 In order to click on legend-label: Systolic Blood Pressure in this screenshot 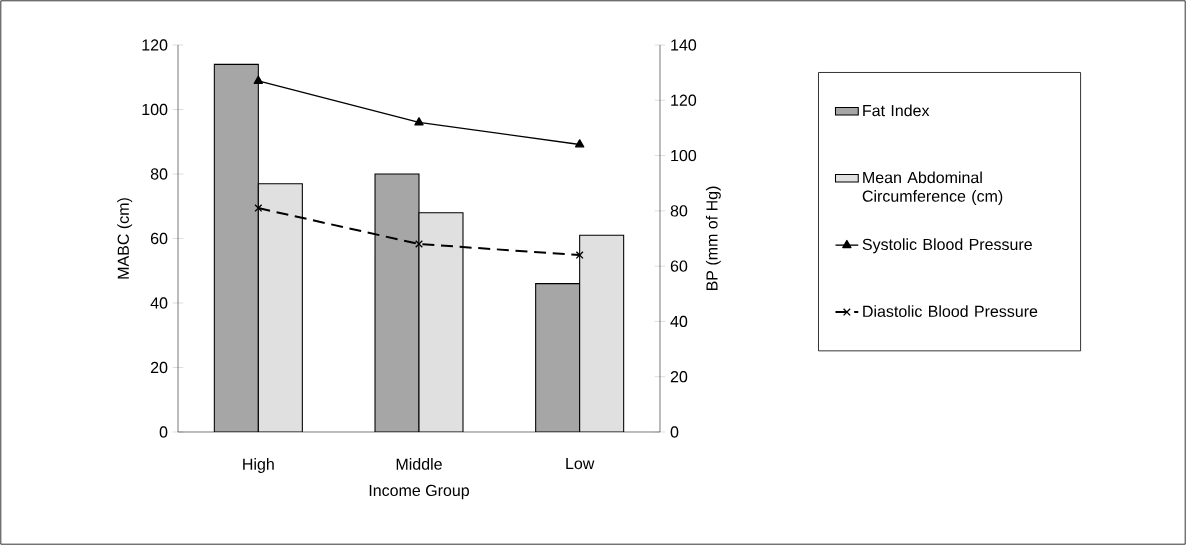, I will do `click(947, 246)`.